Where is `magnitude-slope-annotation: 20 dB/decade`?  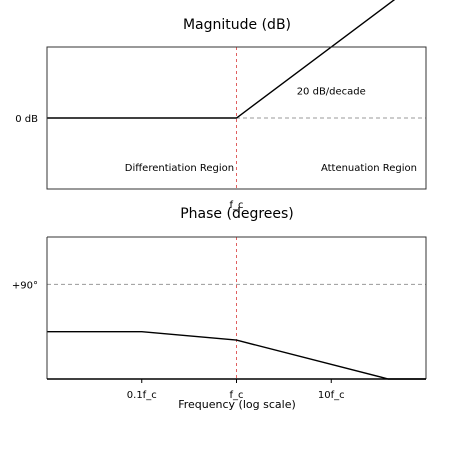 magnitude-slope-annotation: 20 dB/decade is located at coordinates (331, 92).